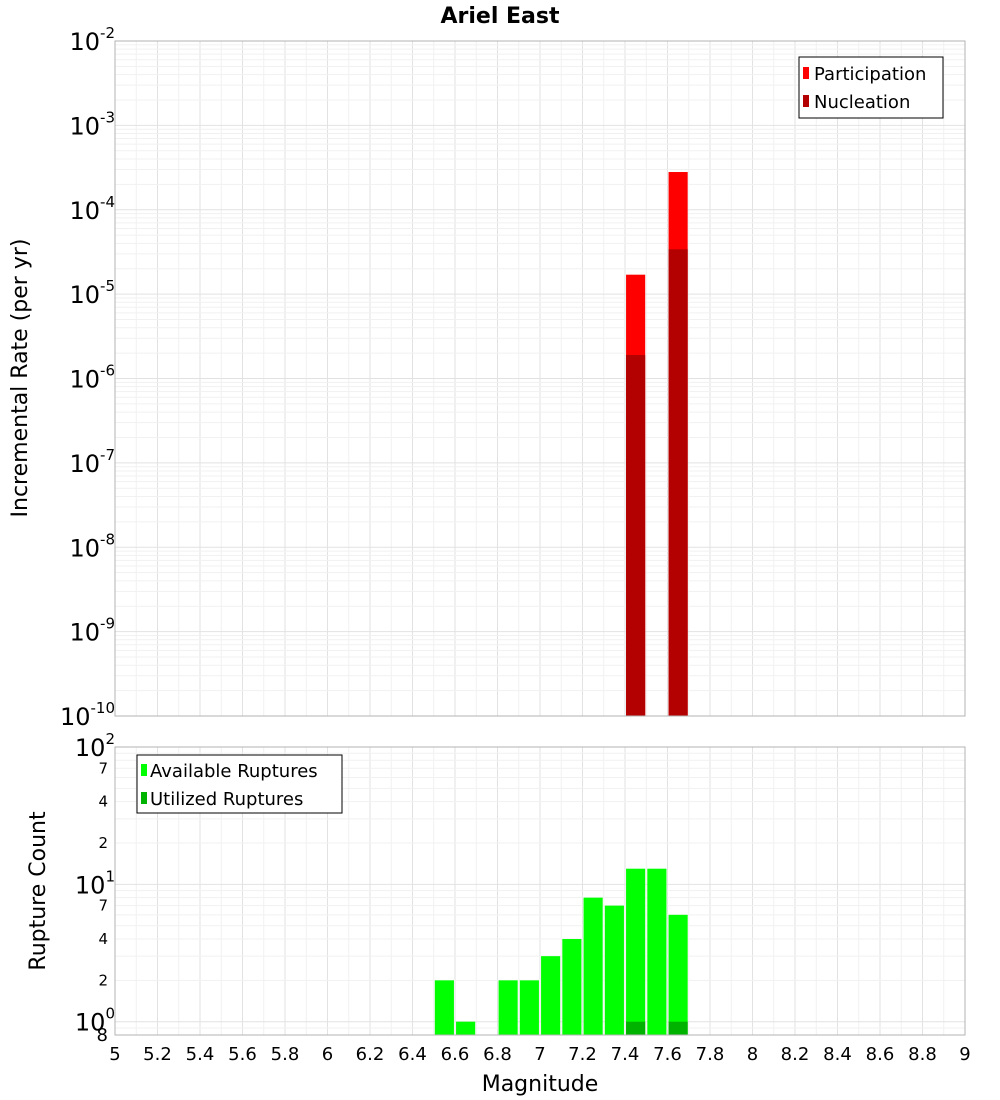 The width and height of the screenshot is (1000, 1100). What do you see at coordinates (500, 16) in the screenshot?
I see `chart-title: Ariel East` at bounding box center [500, 16].